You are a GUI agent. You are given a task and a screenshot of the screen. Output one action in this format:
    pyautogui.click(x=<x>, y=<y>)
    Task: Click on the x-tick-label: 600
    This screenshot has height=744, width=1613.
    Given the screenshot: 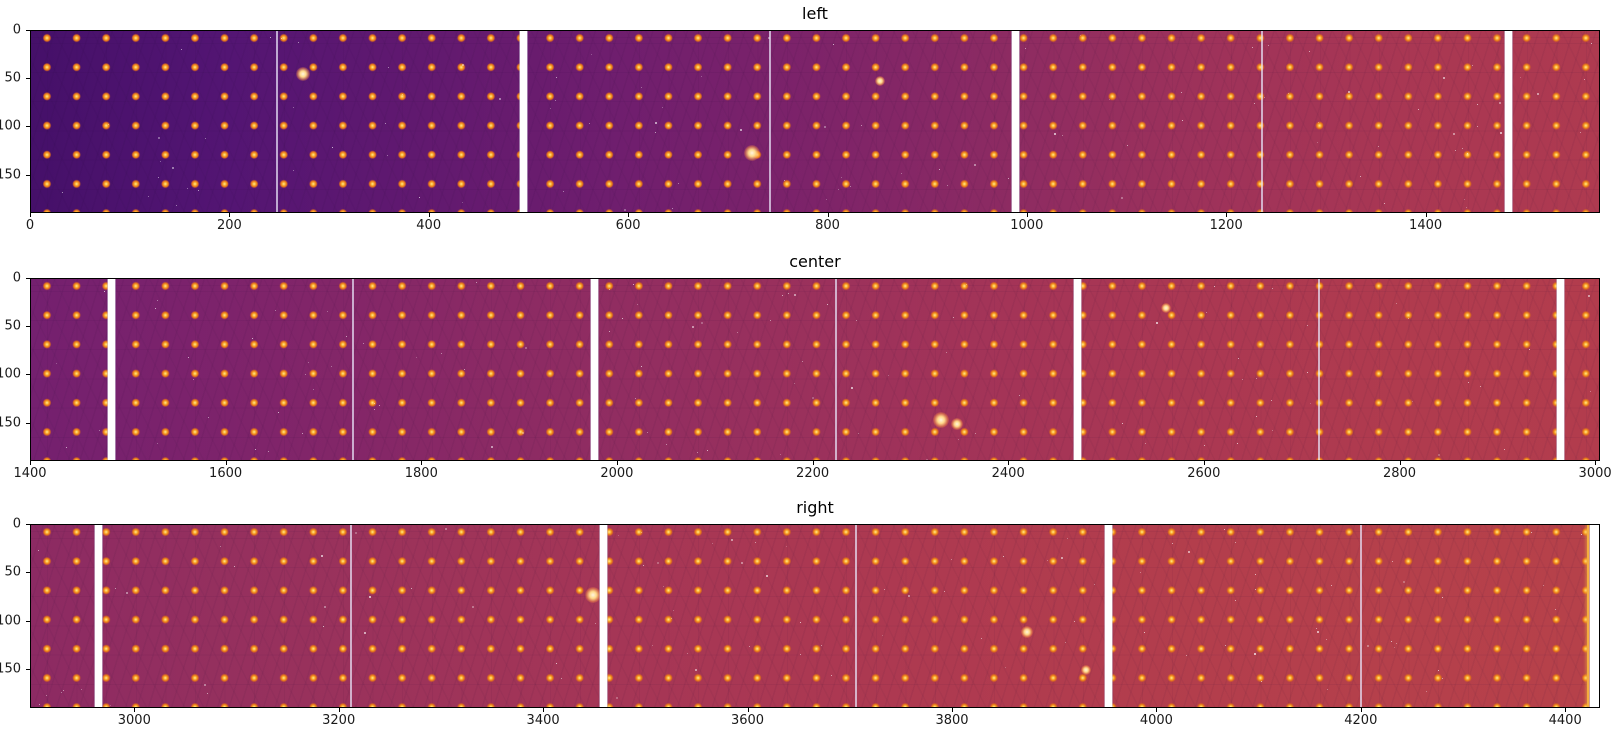 What is the action you would take?
    pyautogui.click(x=628, y=225)
    